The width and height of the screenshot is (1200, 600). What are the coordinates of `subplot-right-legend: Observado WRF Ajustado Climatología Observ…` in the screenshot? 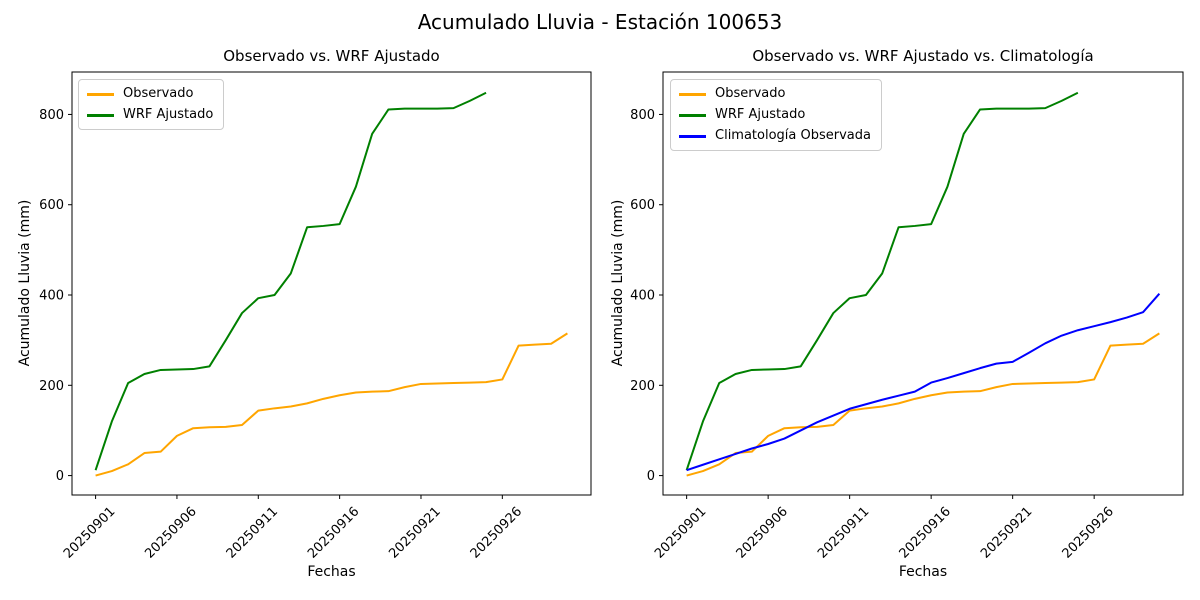 It's located at (776, 115).